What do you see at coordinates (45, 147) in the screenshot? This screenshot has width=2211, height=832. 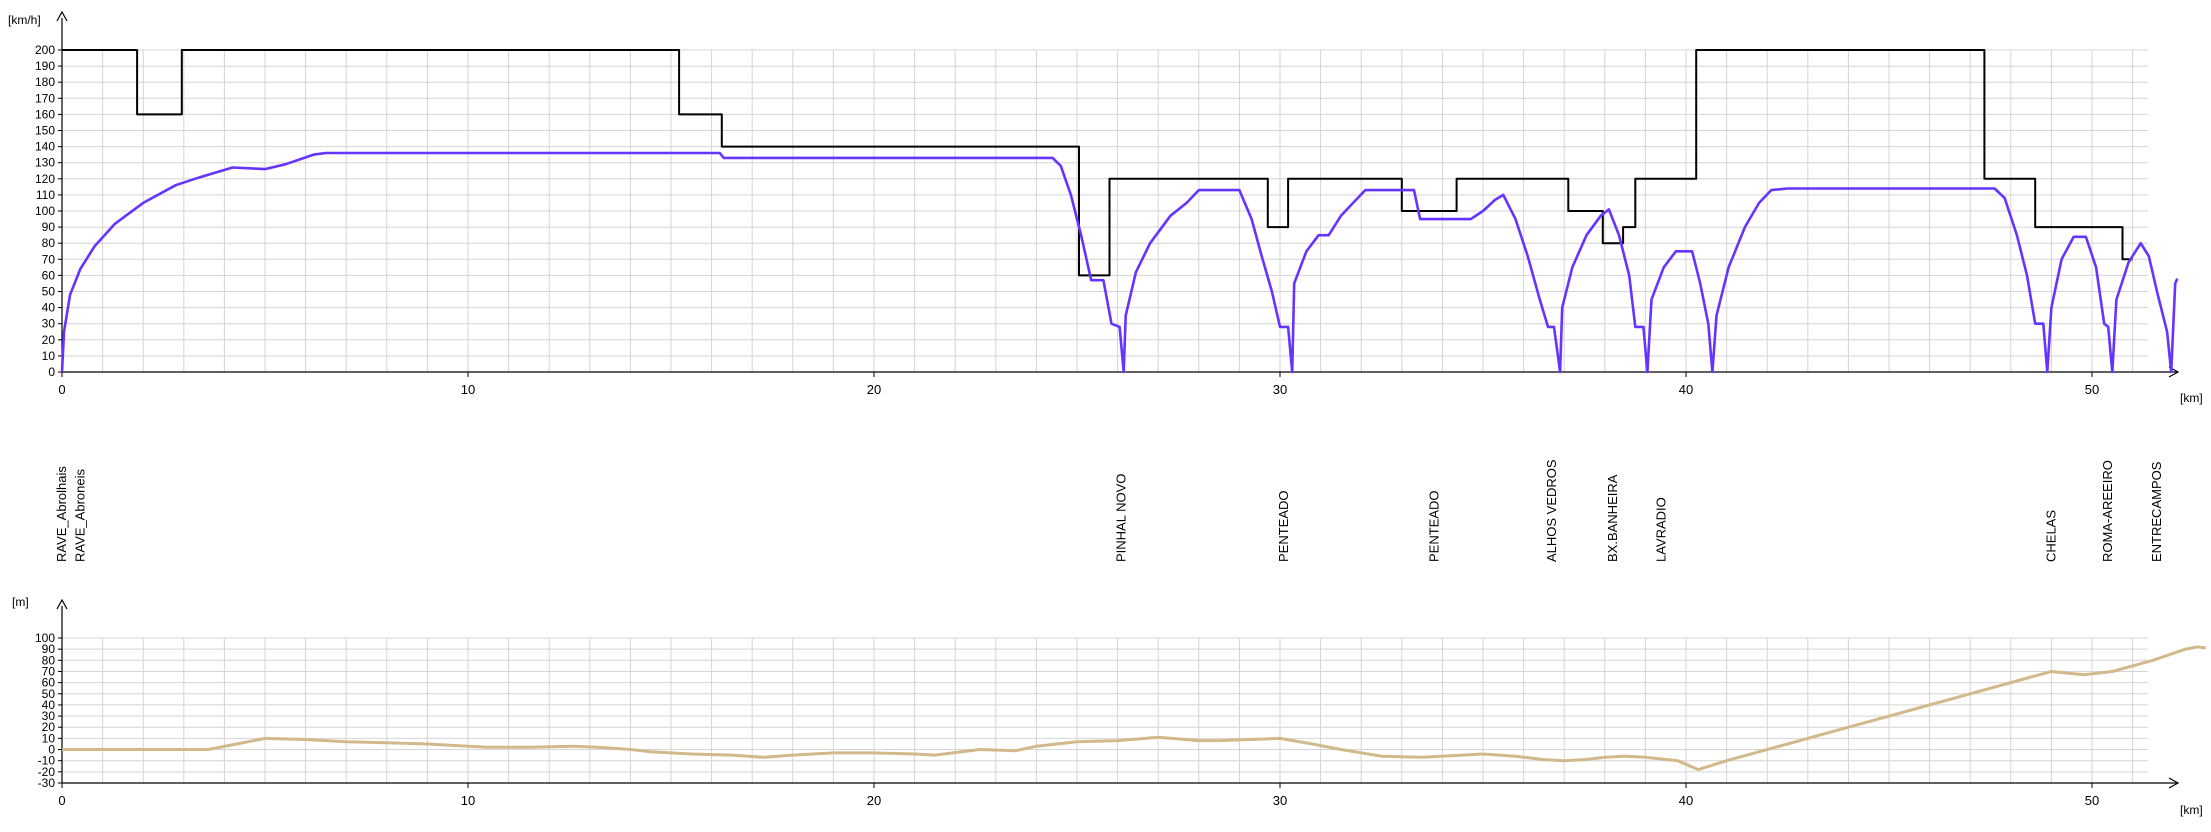 I see `y-tick-label: 140` at bounding box center [45, 147].